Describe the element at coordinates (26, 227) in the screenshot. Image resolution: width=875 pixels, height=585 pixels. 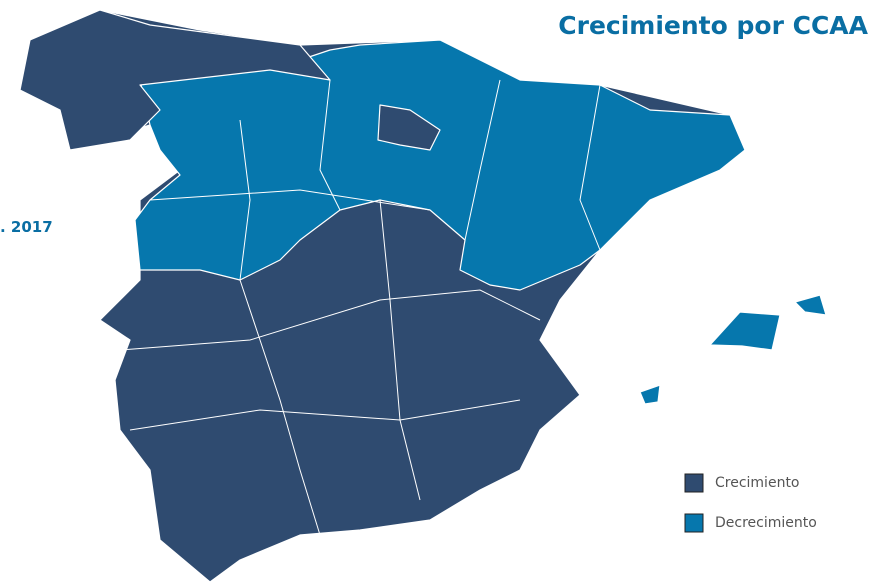
I see `map-subtitle: . 2017` at that location.